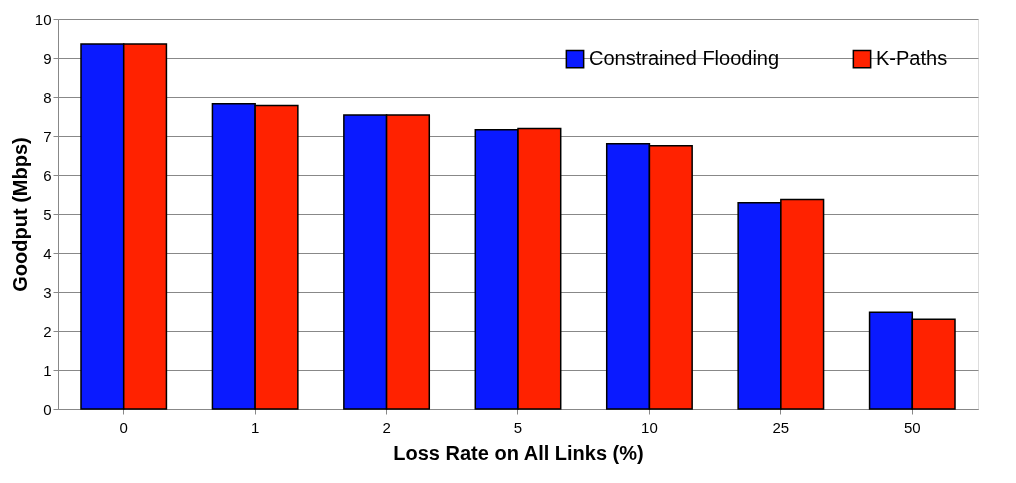 Image resolution: width=1016 pixels, height=483 pixels. I want to click on x-tick-label: 0, so click(123, 427).